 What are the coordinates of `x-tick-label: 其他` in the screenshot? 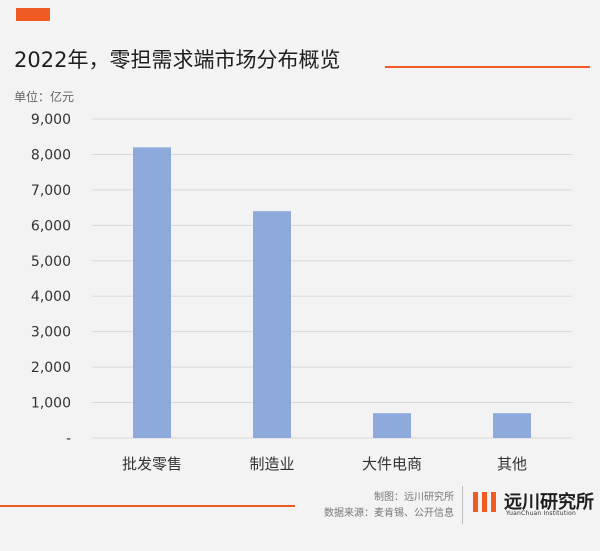 It's located at (512, 464).